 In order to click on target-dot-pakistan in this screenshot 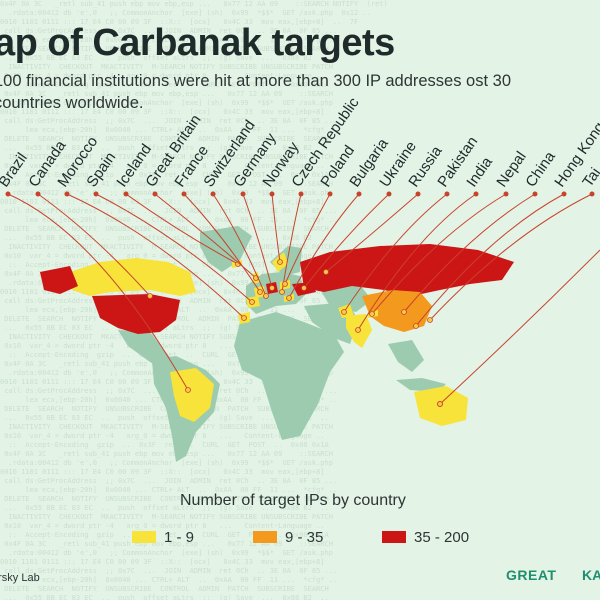, I will do `click(344, 312)`.